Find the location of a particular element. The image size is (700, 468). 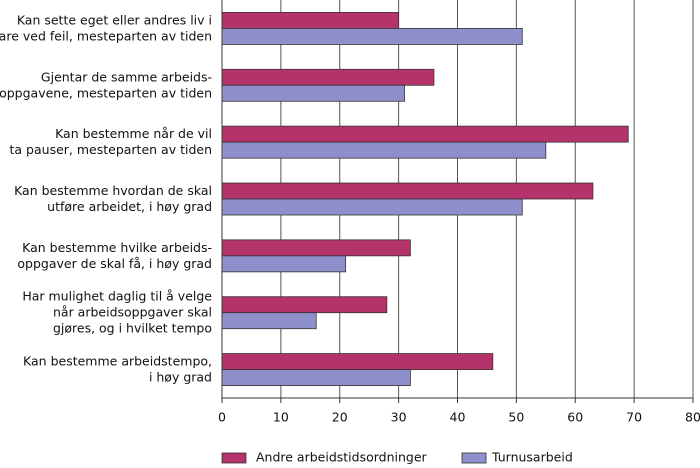

x-tick-label: 60 is located at coordinates (575, 417).